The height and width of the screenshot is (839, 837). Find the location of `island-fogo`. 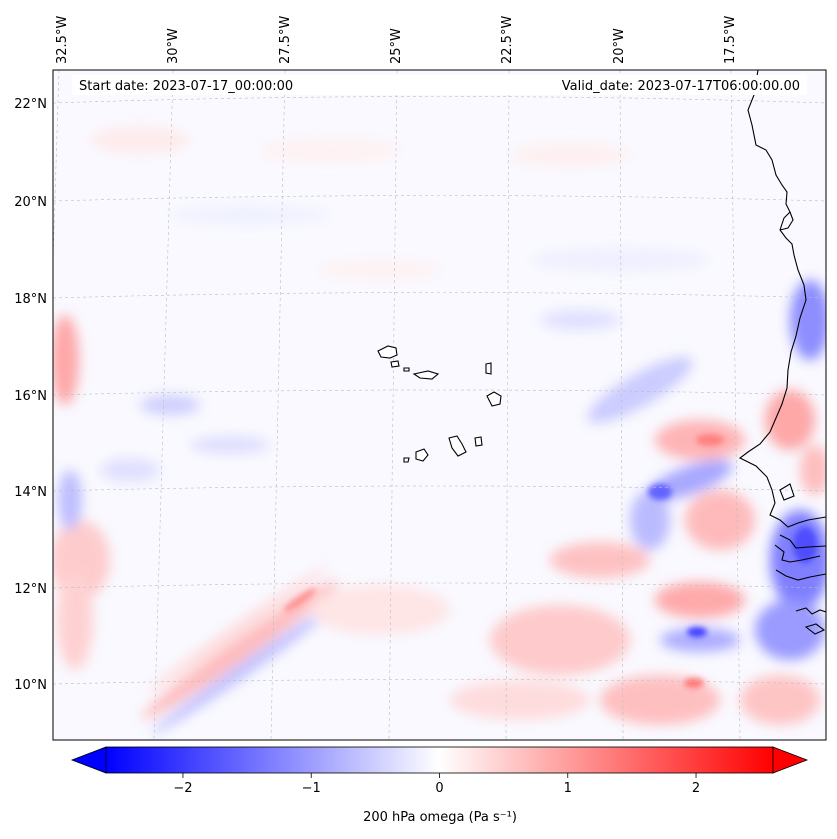

island-fogo is located at coordinates (422, 455).